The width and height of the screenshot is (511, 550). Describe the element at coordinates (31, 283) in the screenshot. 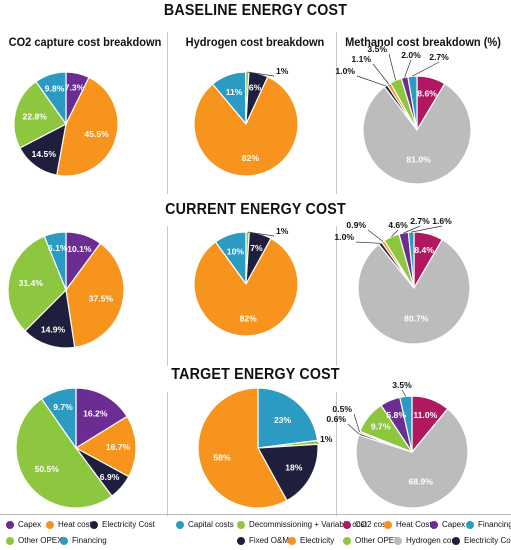

I see `data-label: 31.4%` at that location.